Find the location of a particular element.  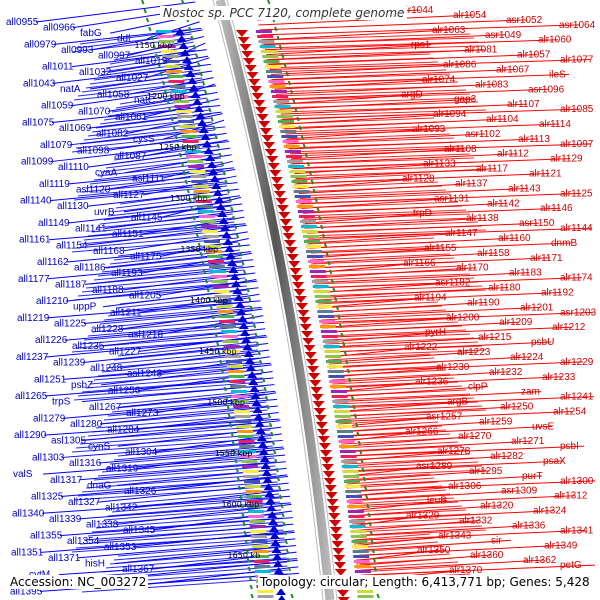

right-gene-label: asr1052 is located at coordinates (524, 20).